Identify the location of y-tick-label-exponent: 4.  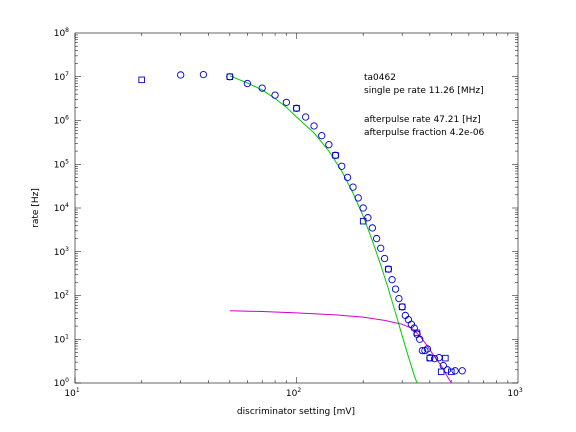
(67, 205).